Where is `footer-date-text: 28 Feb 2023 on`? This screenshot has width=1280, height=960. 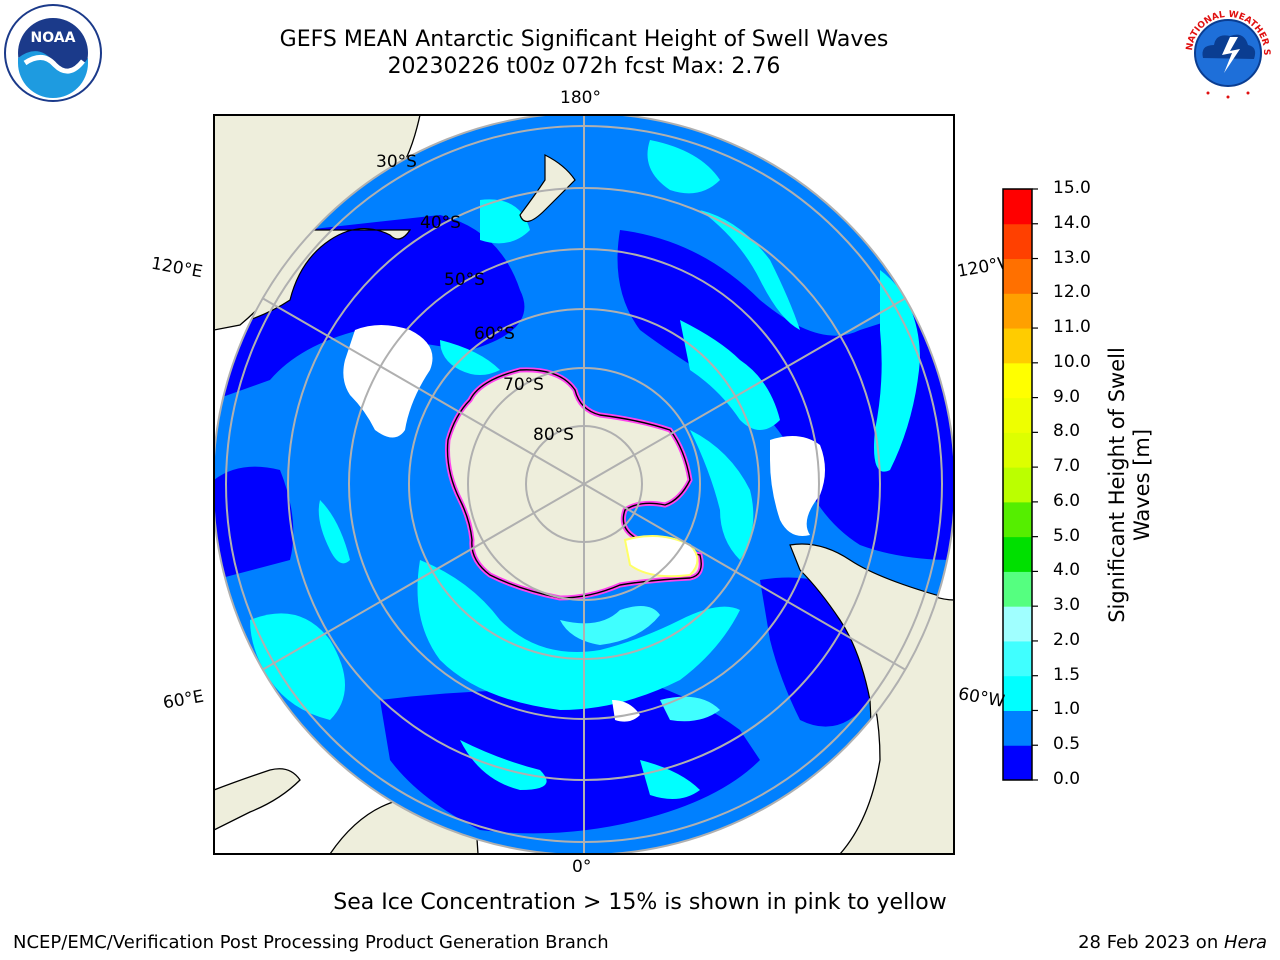
footer-date-text: 28 Feb 2023 on is located at coordinates (1151, 942).